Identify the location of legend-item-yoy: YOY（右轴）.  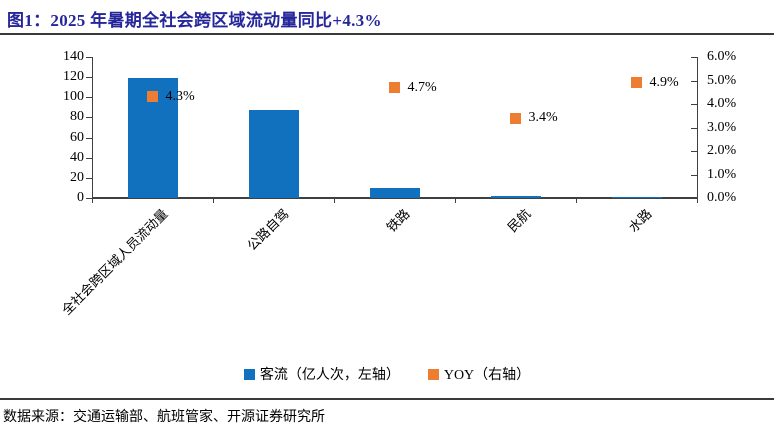
(479, 374).